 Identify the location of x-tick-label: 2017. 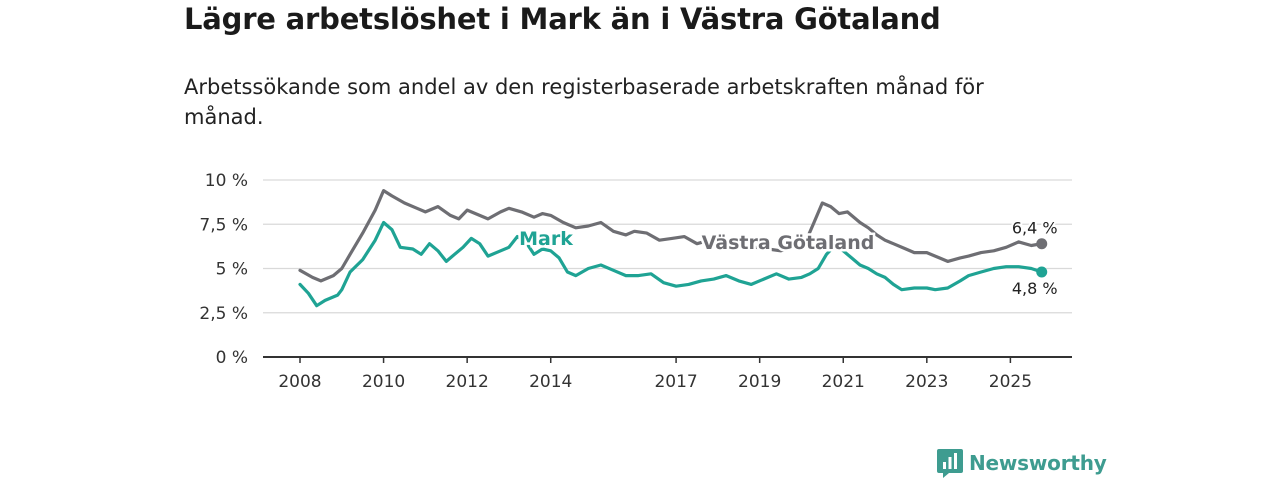
(675, 382).